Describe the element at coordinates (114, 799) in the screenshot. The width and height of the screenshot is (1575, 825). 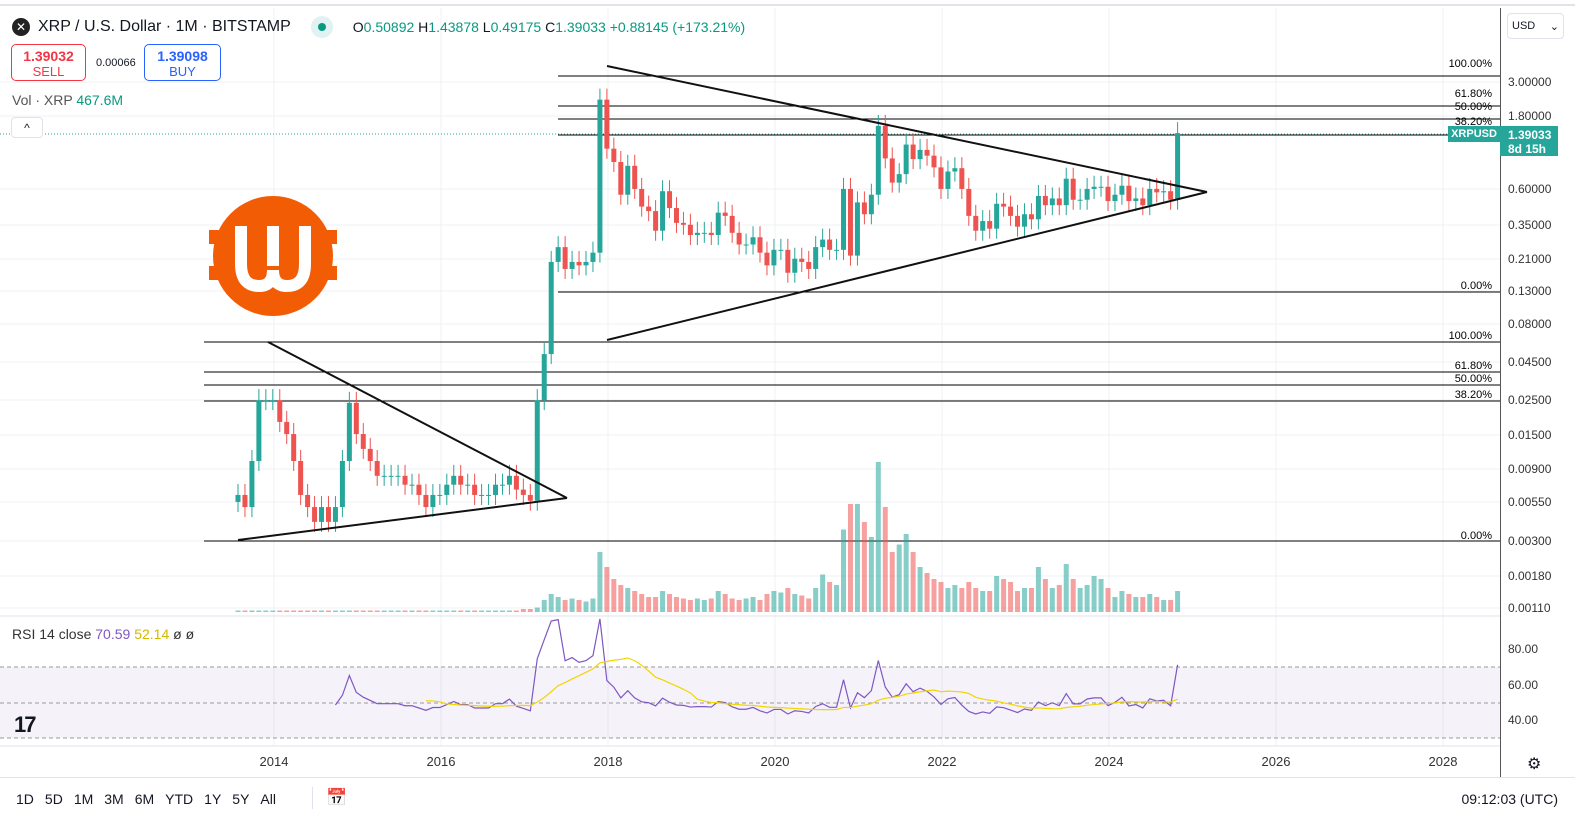
I see `range-button-3m: 3M` at that location.